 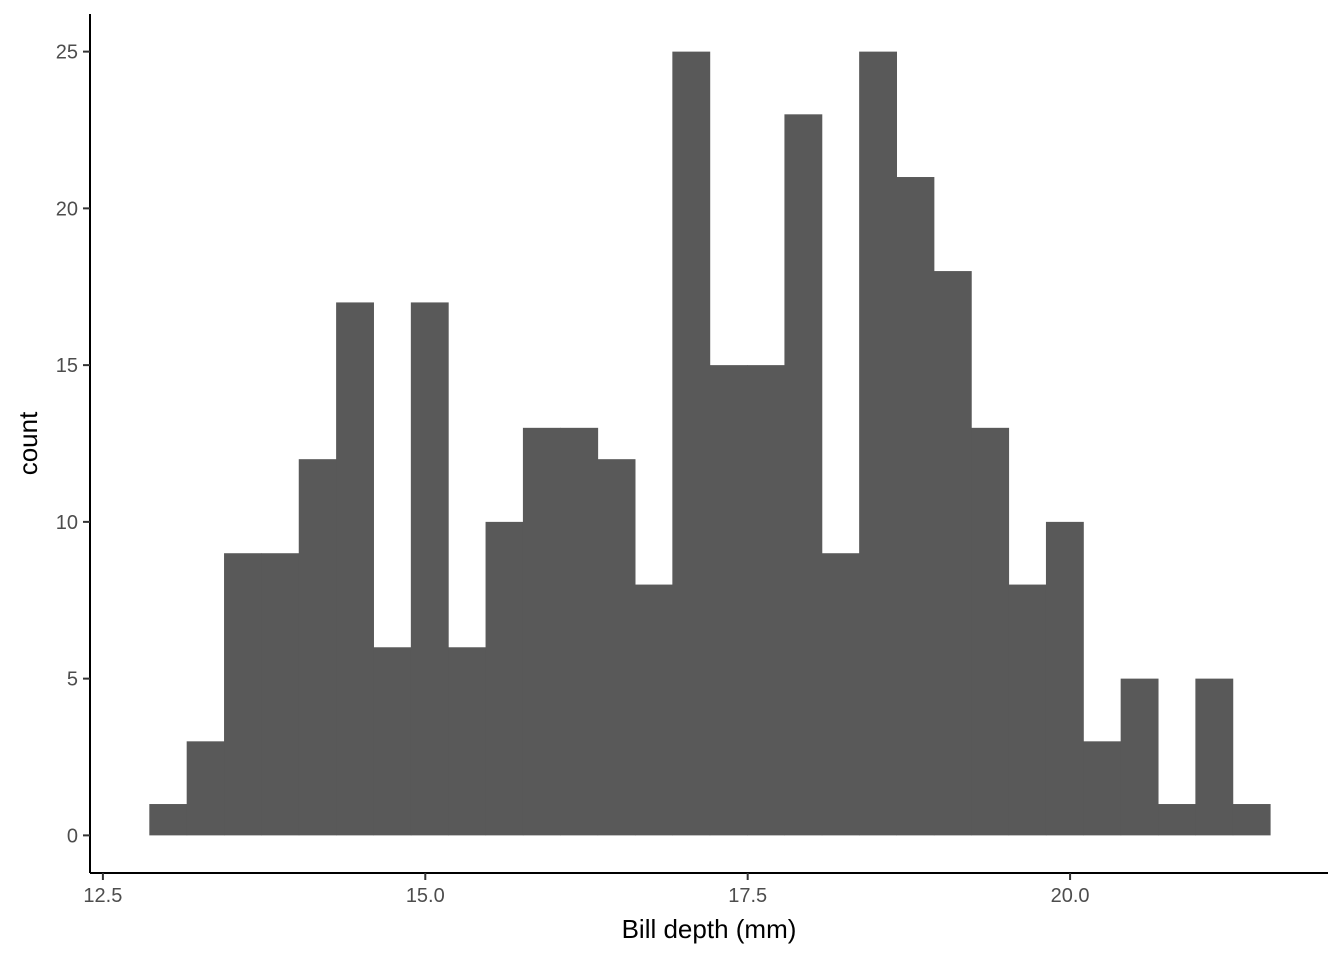 I want to click on y-tick-label: 10, so click(x=67, y=523).